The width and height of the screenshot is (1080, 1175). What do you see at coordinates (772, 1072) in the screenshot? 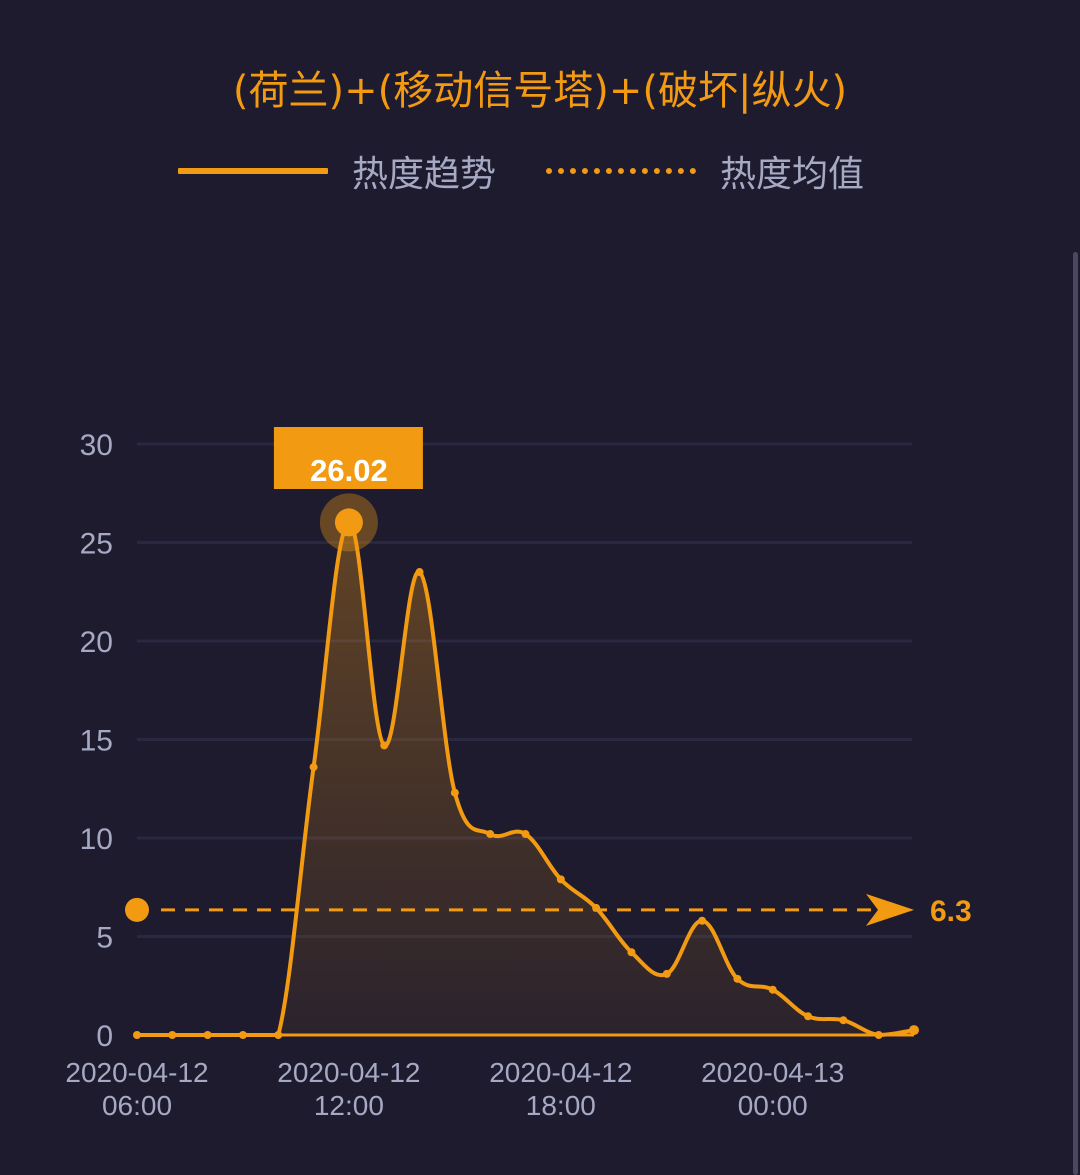
I see `x-tick-date: 2020-04-13` at bounding box center [772, 1072].